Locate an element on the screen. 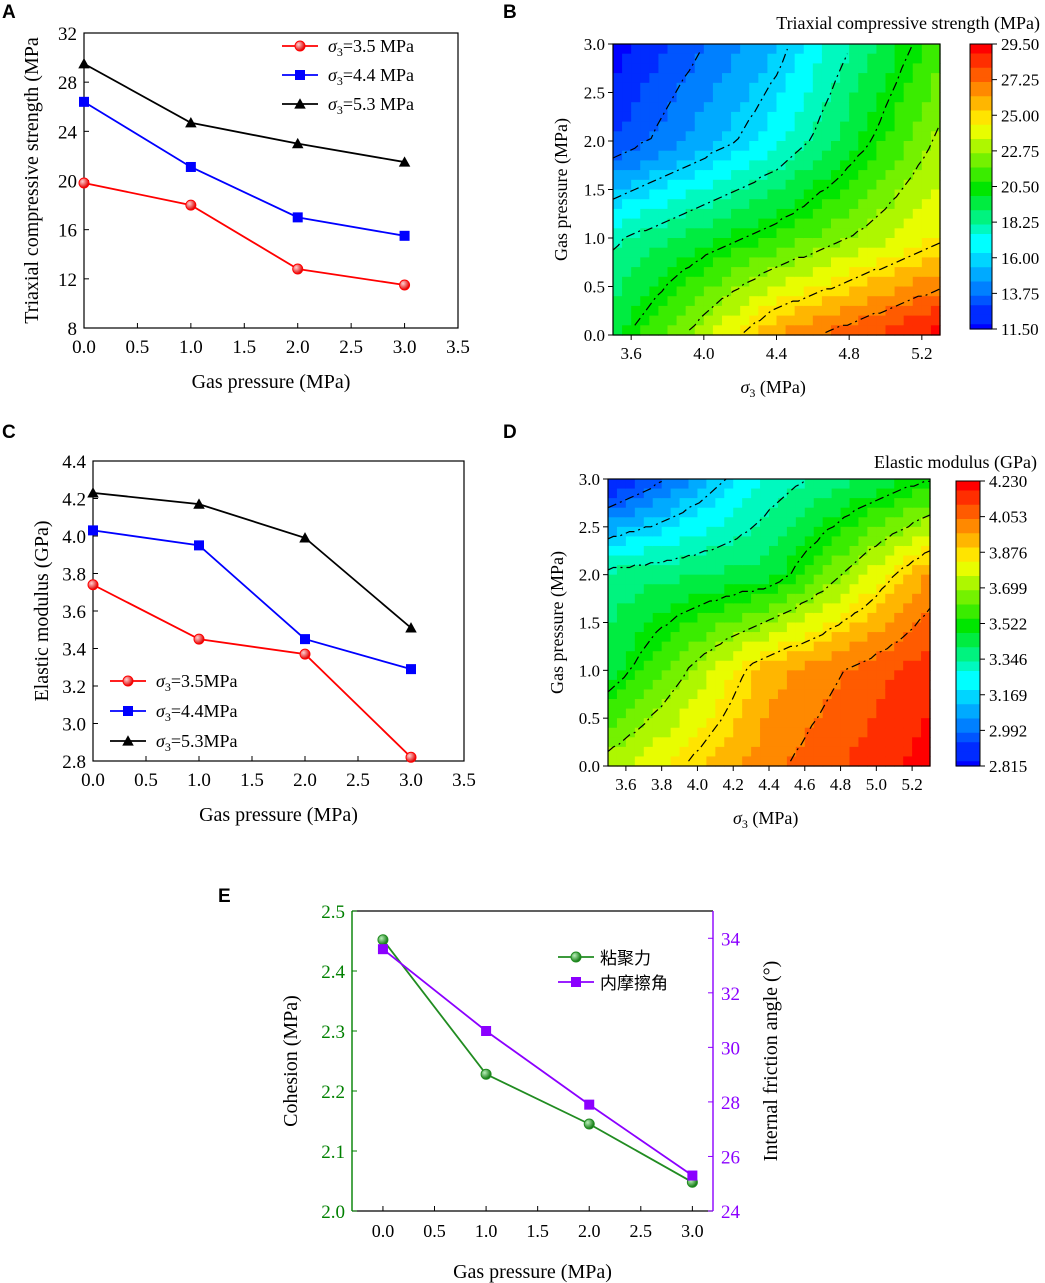 Image resolution: width=1045 pixels, height=1283 pixels. colorbar-tick-label: 18.25 is located at coordinates (1020, 222).